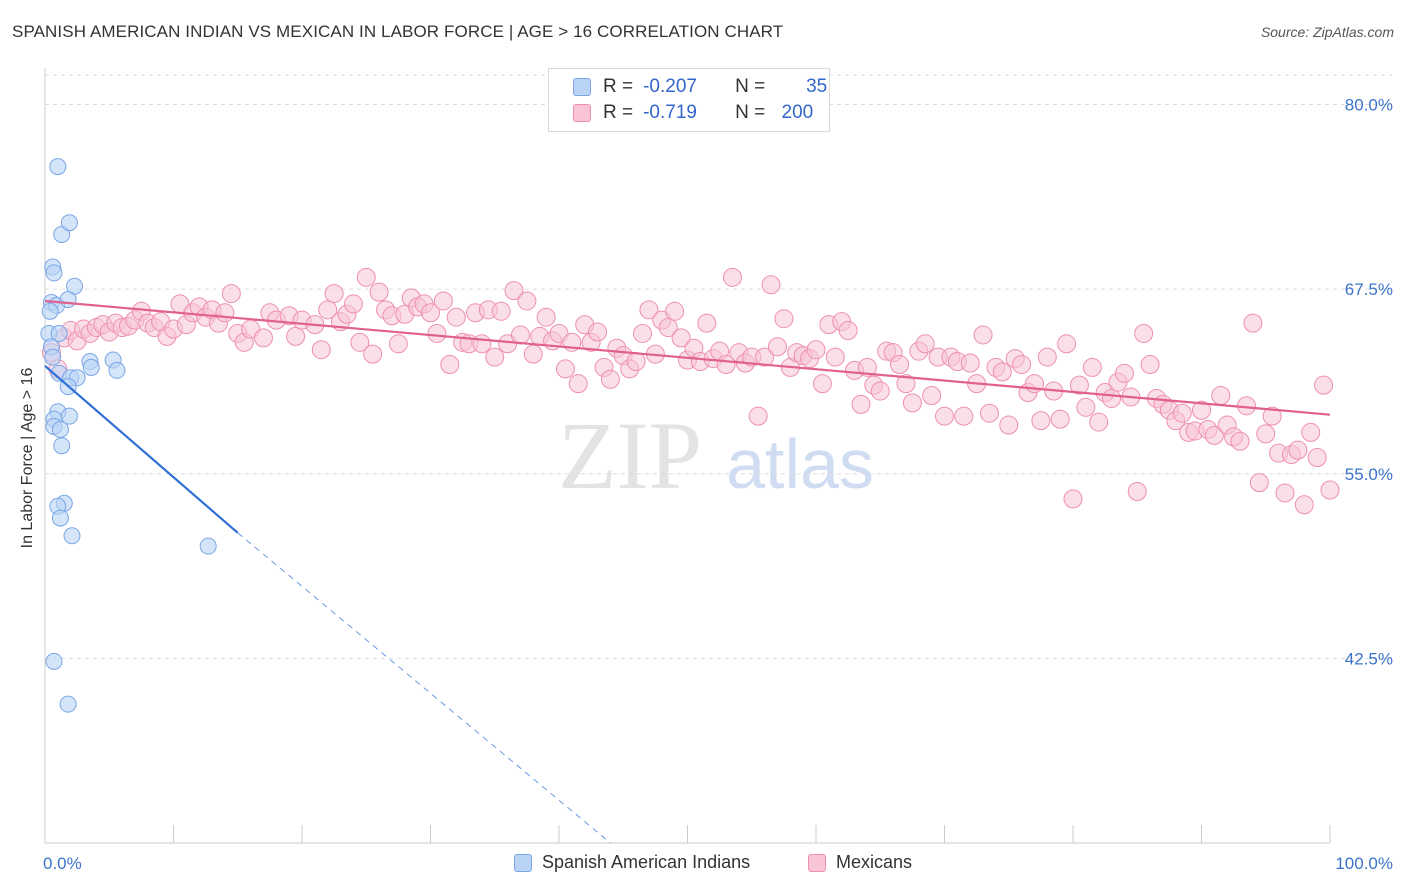  Describe the element at coordinates (670, 112) in the screenshot. I see `legend-r-value: -0.719` at that location.